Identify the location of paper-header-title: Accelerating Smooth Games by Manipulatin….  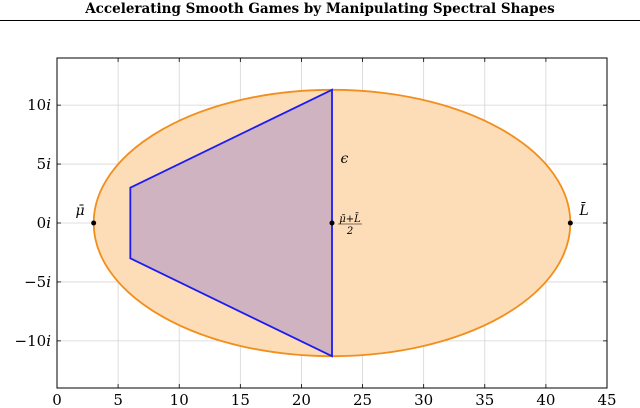
(320, 9).